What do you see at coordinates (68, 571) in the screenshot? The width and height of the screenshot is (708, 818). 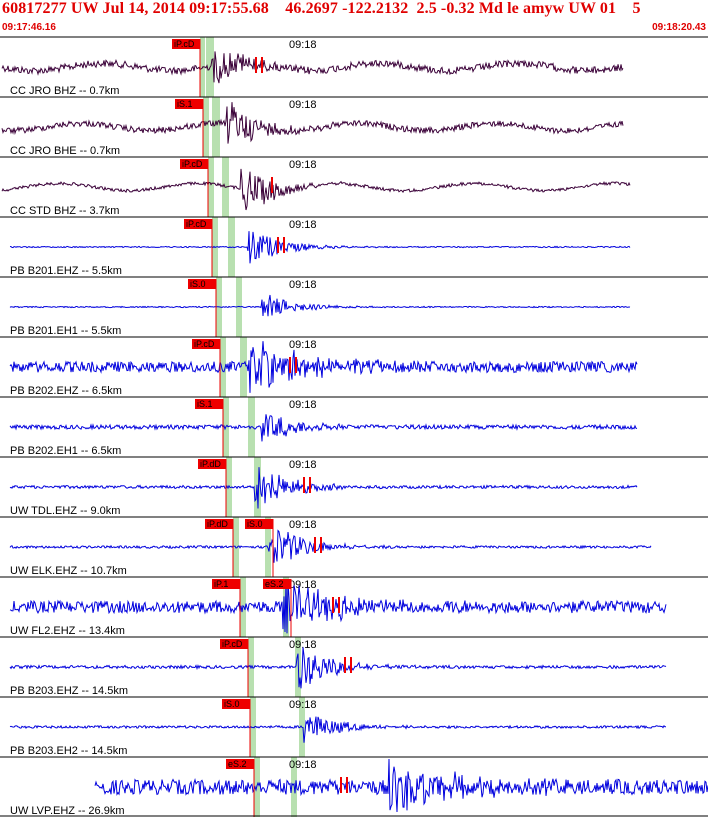 I see `station-label: UW ELK.EHZ -- 10.7km` at bounding box center [68, 571].